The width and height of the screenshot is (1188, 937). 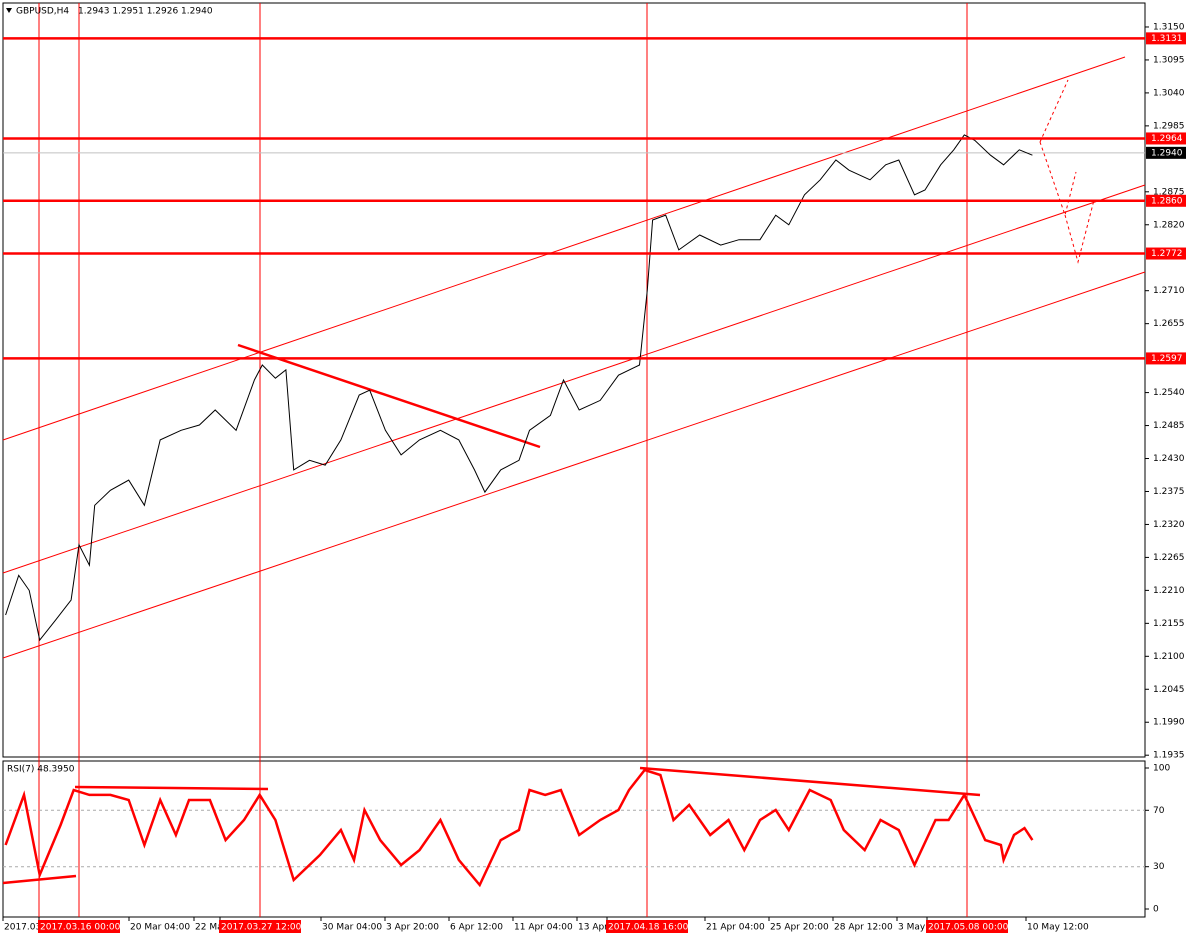 What do you see at coordinates (1169, 459) in the screenshot?
I see `y-tick-label: 1.2430` at bounding box center [1169, 459].